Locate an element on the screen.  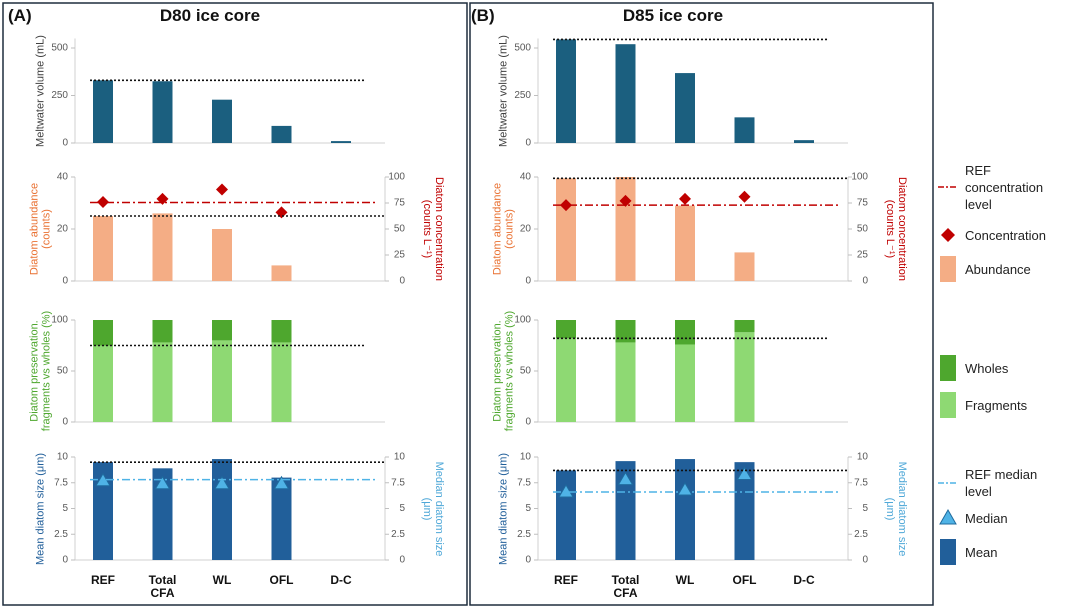
y-tick-label: 20 is located at coordinates (63, 229).